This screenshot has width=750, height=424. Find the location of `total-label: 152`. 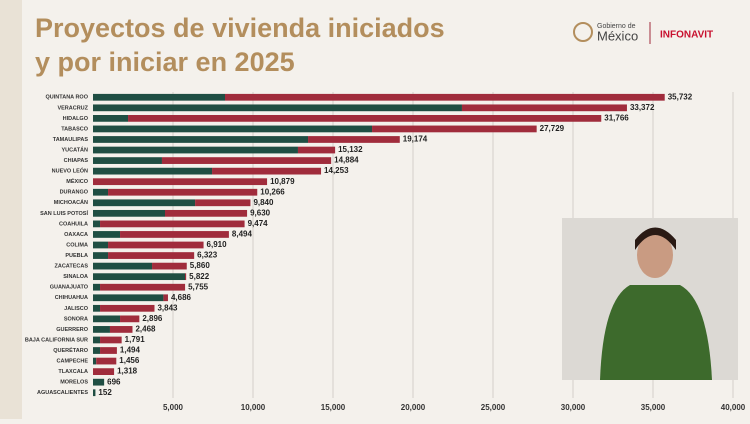

total-label: 152 is located at coordinates (105, 392).